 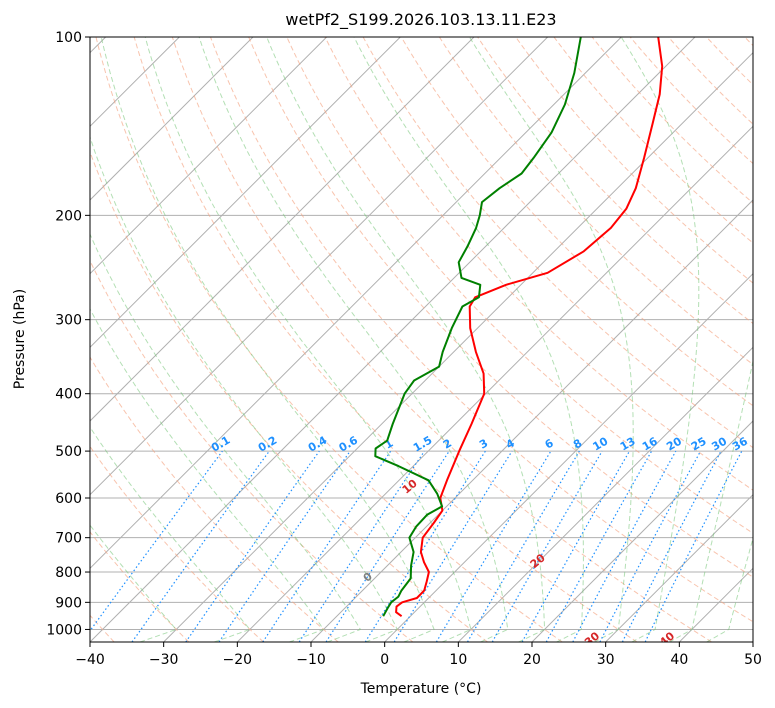 I want to click on x-tick-label: −10, so click(x=311, y=660).